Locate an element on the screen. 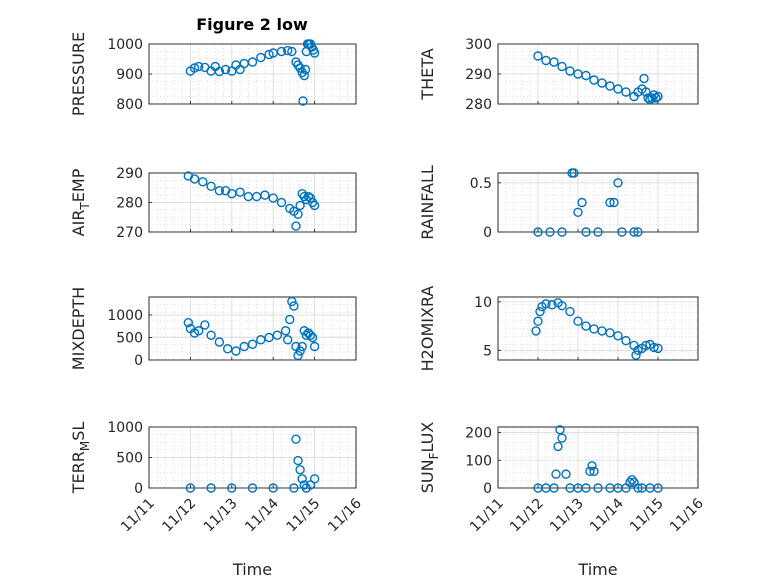  x-tick-label: 11/13 is located at coordinates (221, 516).